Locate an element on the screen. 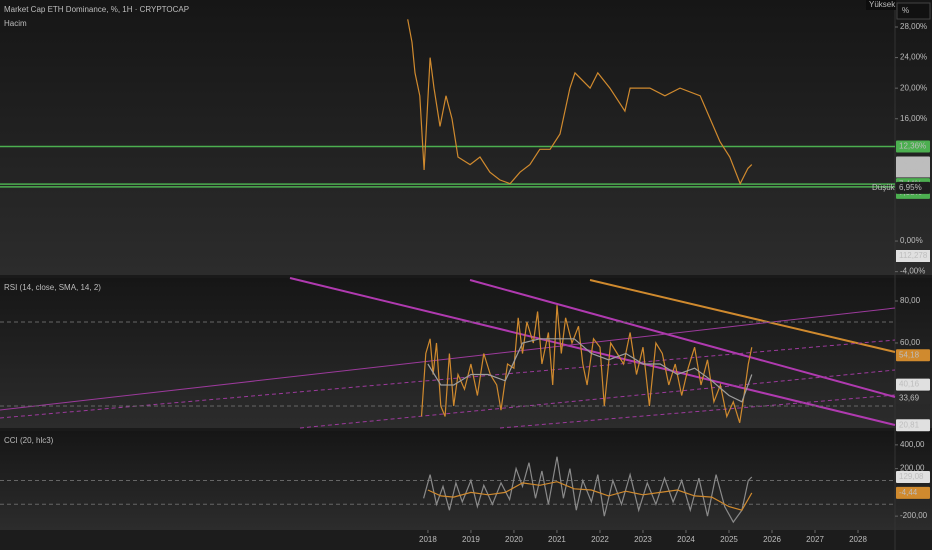 The height and width of the screenshot is (550, 932). pane-title: RSI (14, close, SMA, 14, 2) is located at coordinates (52, 287).